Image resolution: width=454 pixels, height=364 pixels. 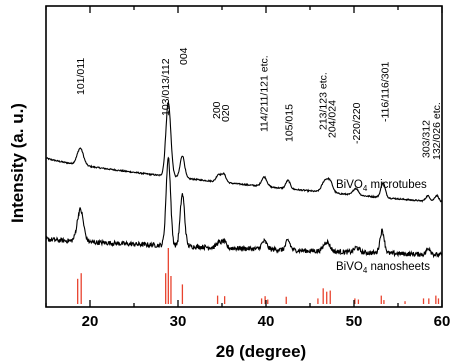 What do you see at coordinates (333, 119) in the screenshot?
I see `peak-annotation: 204/024` at bounding box center [333, 119].